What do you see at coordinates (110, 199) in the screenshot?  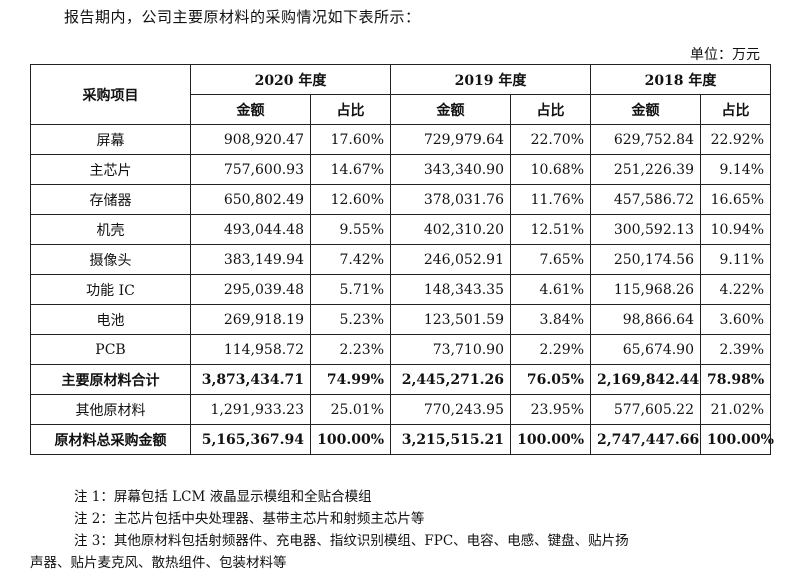 I see `item-name-cell: 存储器` at bounding box center [110, 199].